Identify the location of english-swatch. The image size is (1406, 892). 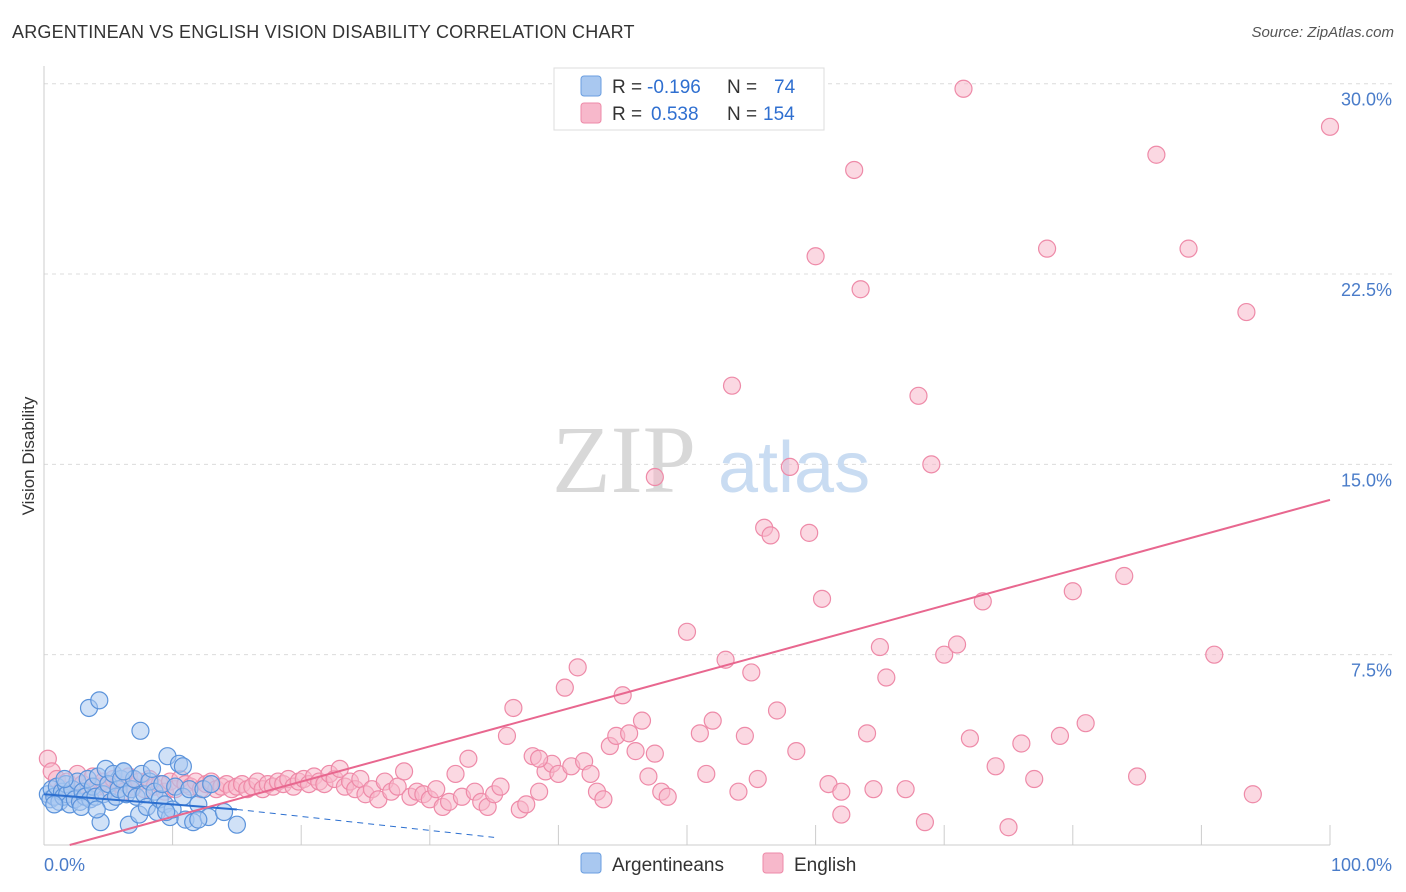
(591, 113).